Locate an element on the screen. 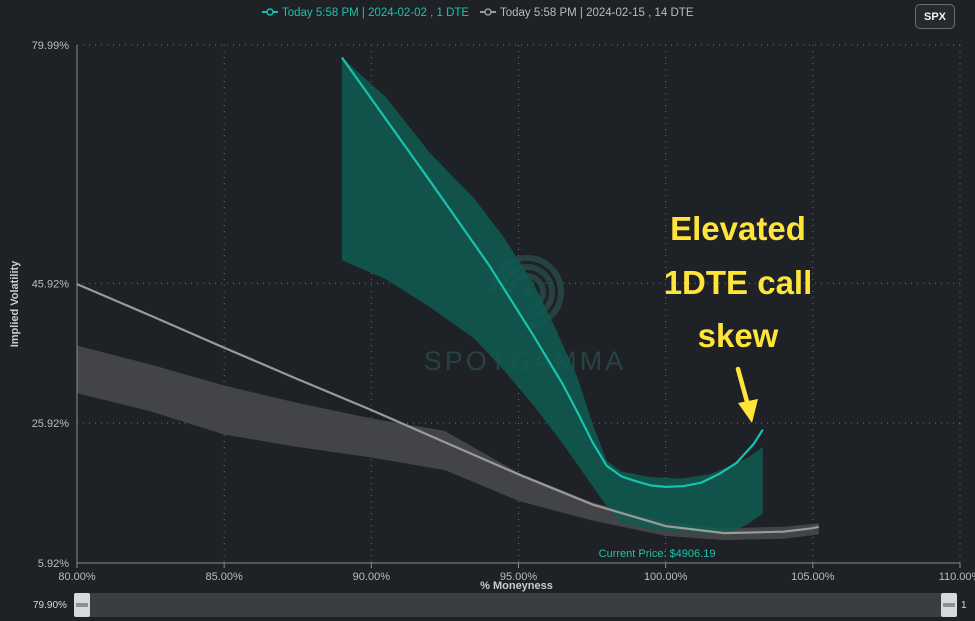 This screenshot has height=621, width=975. annotation: Elevated 1DTE call skew is located at coordinates (738, 316).